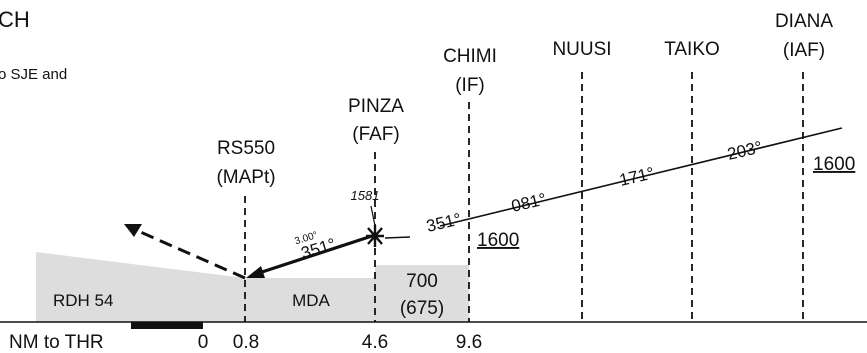 Image resolution: width=867 pixels, height=353 pixels. Describe the element at coordinates (422, 281) in the screenshot. I see `minimum-altitude-label: 700` at that location.